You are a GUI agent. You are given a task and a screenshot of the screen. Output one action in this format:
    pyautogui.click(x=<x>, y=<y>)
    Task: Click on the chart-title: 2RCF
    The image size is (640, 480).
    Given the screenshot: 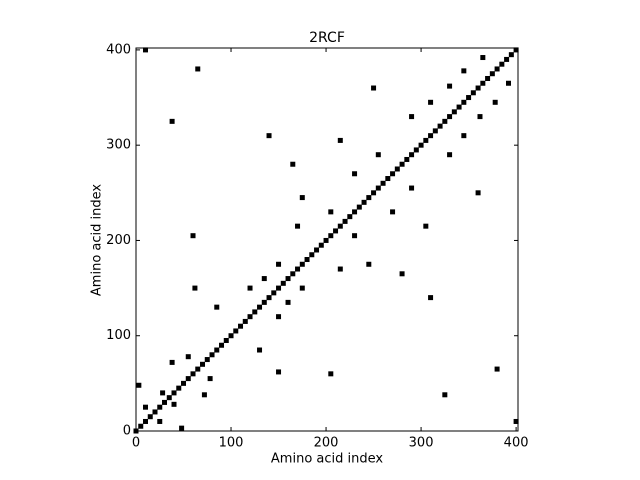 What is the action you would take?
    pyautogui.click(x=327, y=38)
    